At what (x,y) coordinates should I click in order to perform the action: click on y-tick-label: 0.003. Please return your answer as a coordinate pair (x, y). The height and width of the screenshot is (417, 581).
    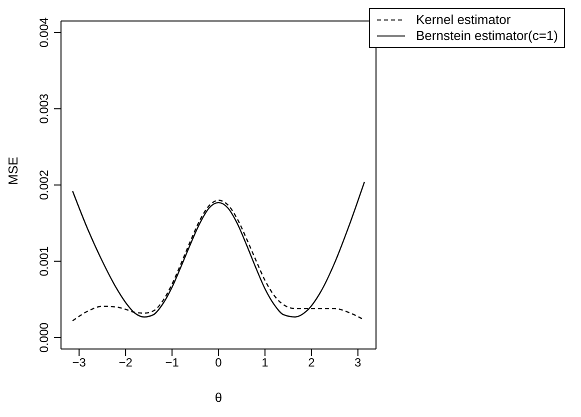
    Looking at the image, I should click on (44, 108).